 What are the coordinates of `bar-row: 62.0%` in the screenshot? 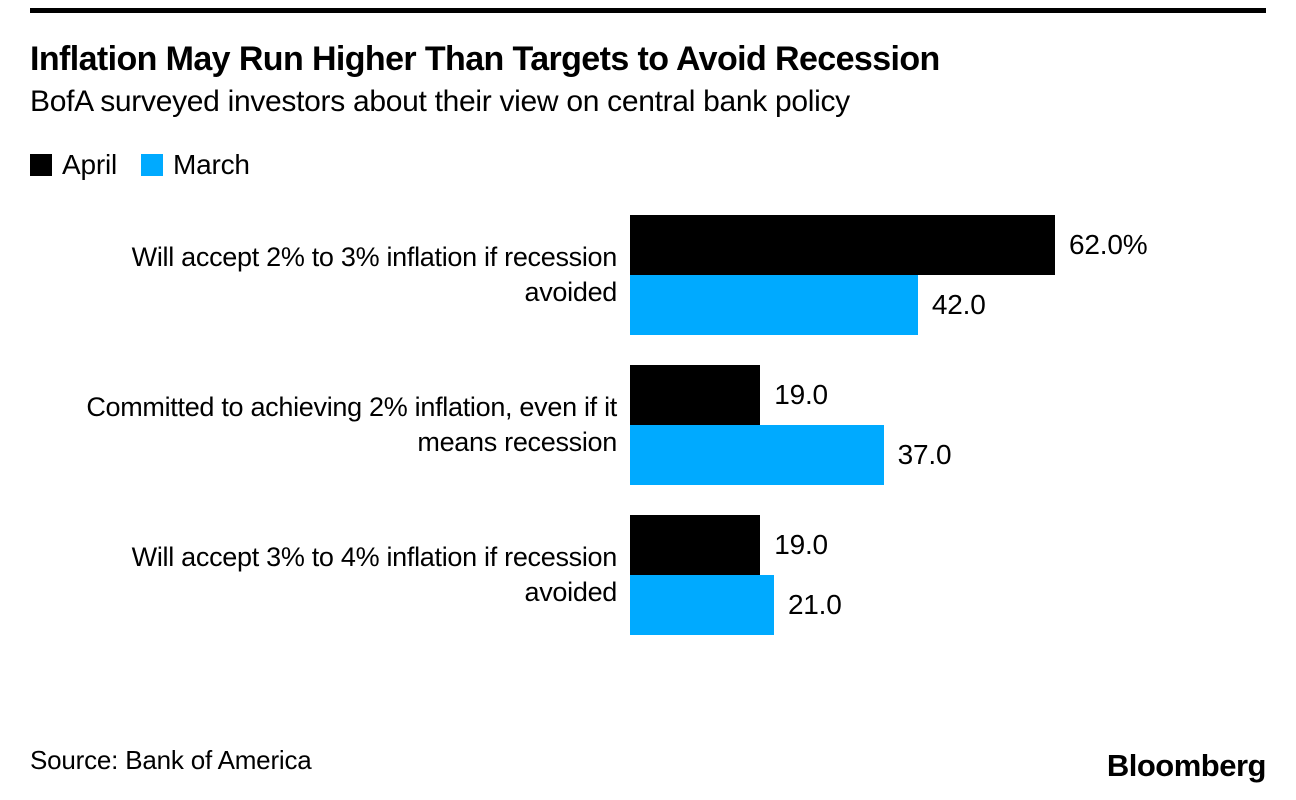 It's located at (948, 245).